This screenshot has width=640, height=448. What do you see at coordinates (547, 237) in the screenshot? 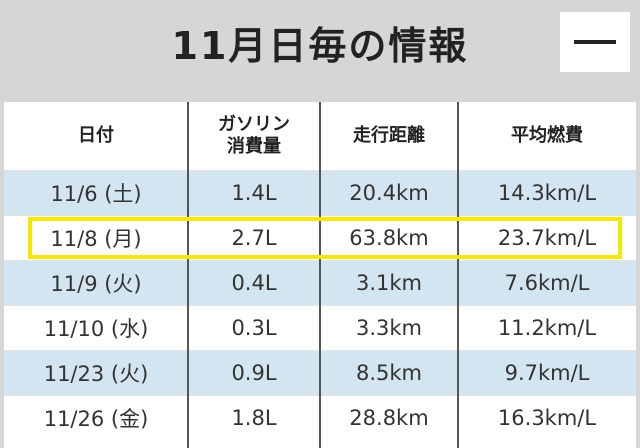
I see `table-cell: 23.7km/L` at bounding box center [547, 237].